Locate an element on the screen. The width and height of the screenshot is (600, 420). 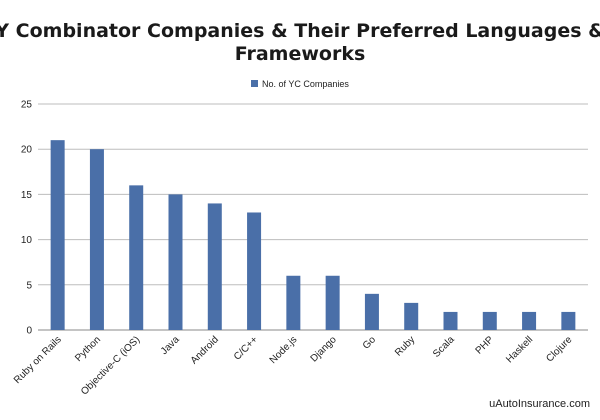
x-tick-label: Clojure is located at coordinates (559, 349).